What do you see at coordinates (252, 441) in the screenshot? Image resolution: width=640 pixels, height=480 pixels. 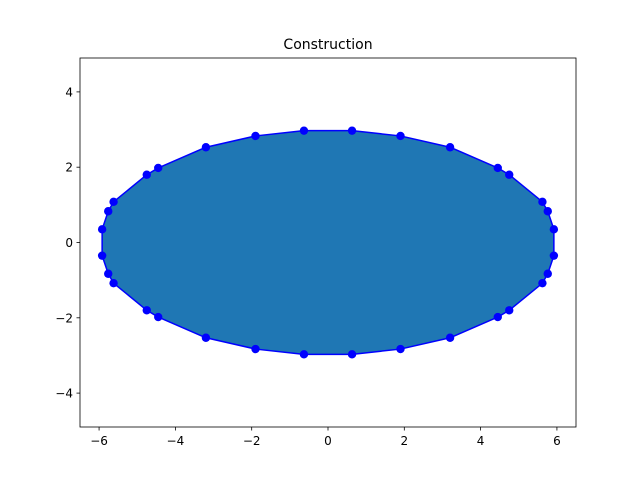 I see `x-tick-label: −2` at bounding box center [252, 441].